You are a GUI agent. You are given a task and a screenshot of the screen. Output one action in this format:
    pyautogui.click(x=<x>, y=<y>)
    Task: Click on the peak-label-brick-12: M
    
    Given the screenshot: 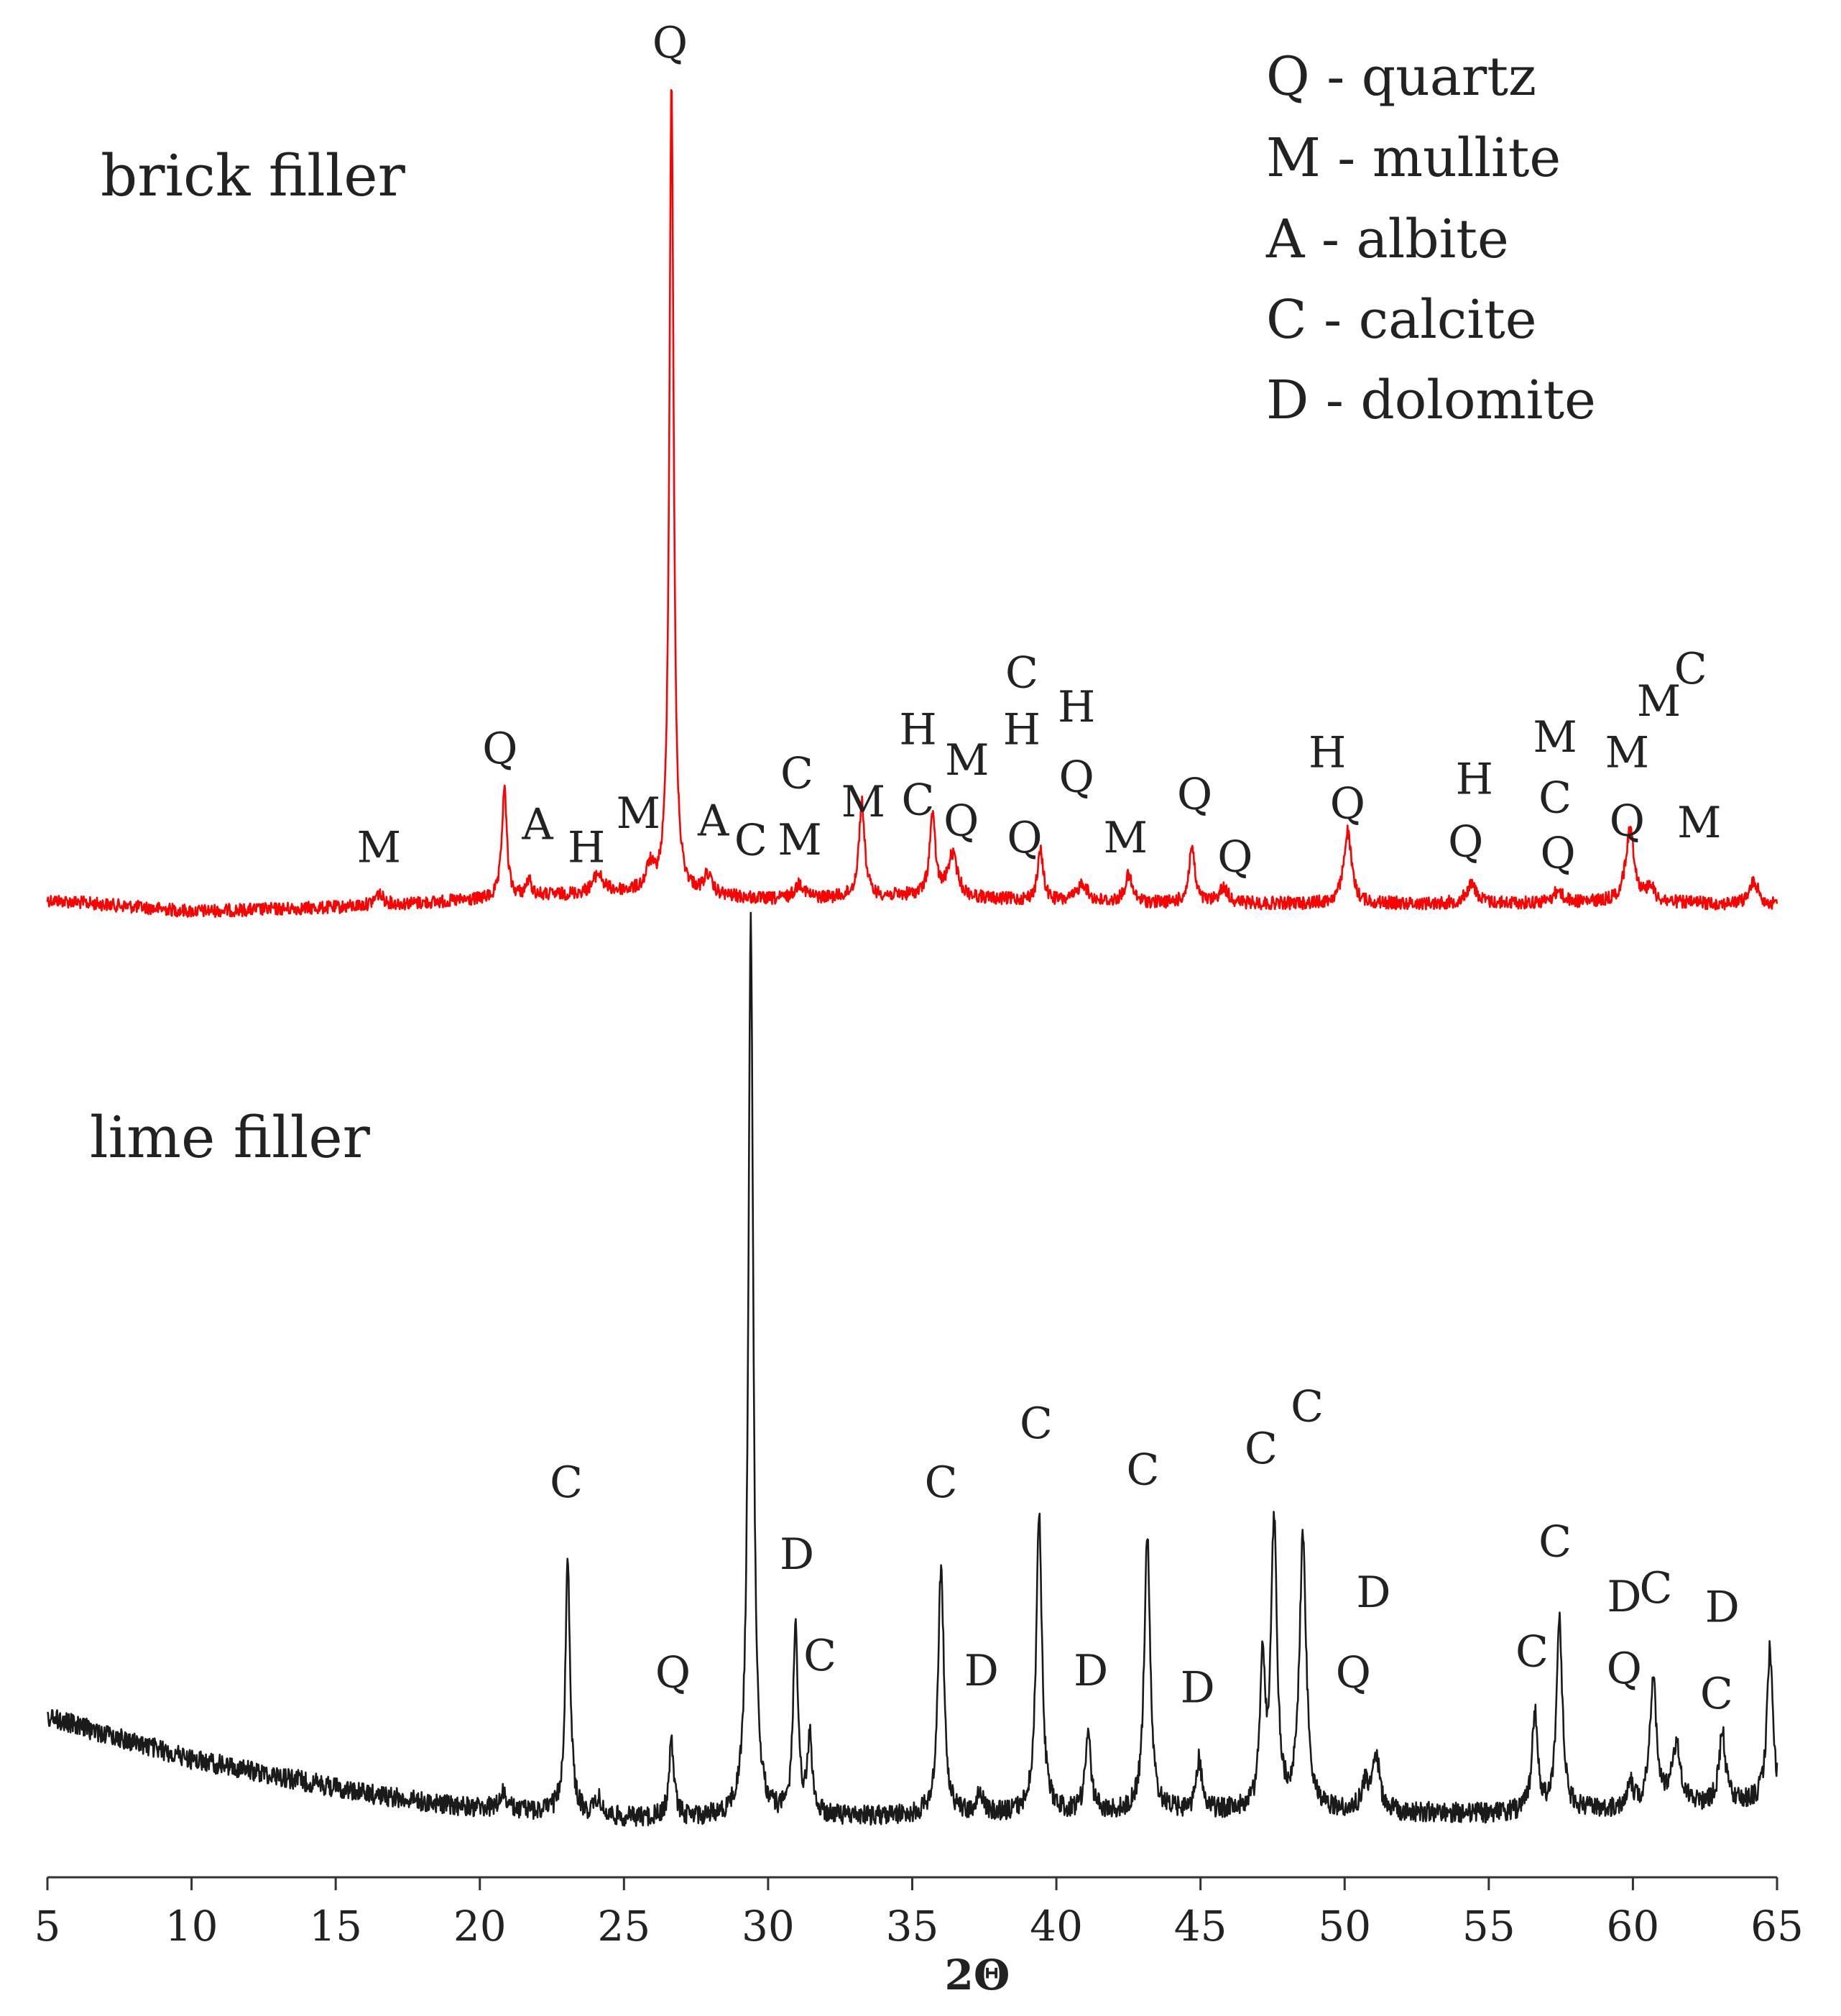 What is the action you would take?
    pyautogui.click(x=967, y=761)
    